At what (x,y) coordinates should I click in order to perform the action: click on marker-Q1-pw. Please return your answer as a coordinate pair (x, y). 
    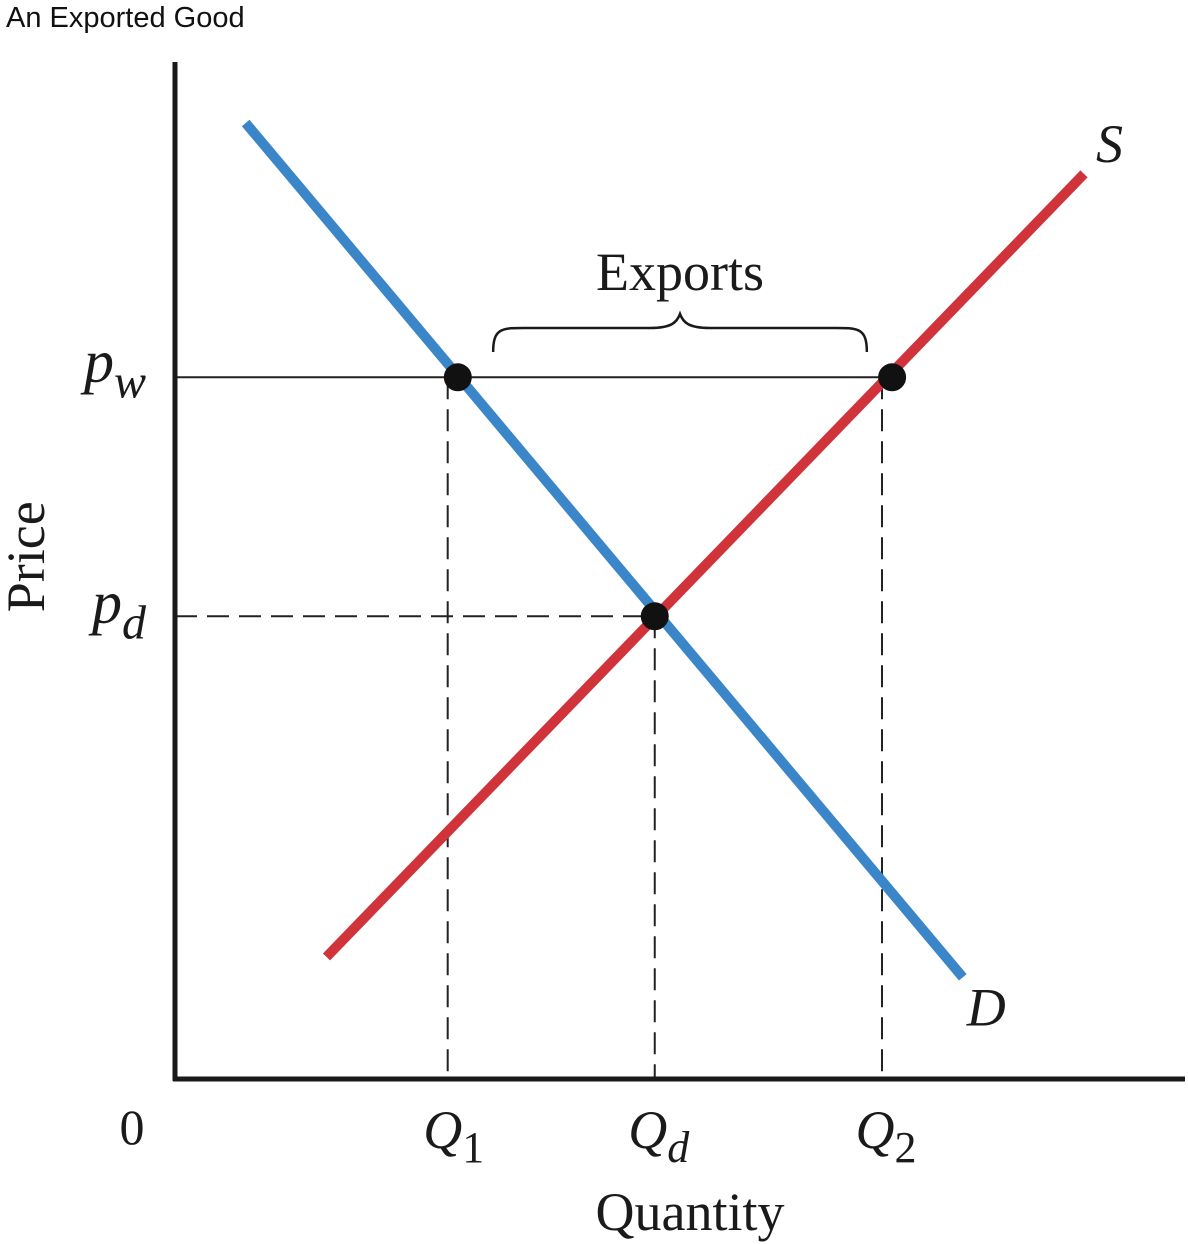
    Looking at the image, I should click on (457, 377).